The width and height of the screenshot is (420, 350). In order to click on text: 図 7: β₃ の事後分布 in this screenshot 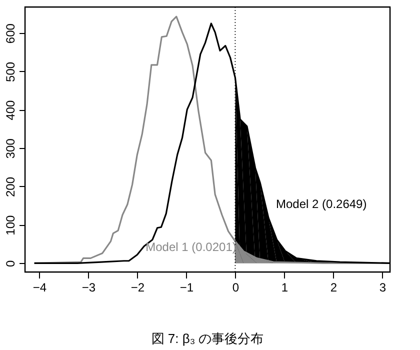, I will do `click(207, 338)`.